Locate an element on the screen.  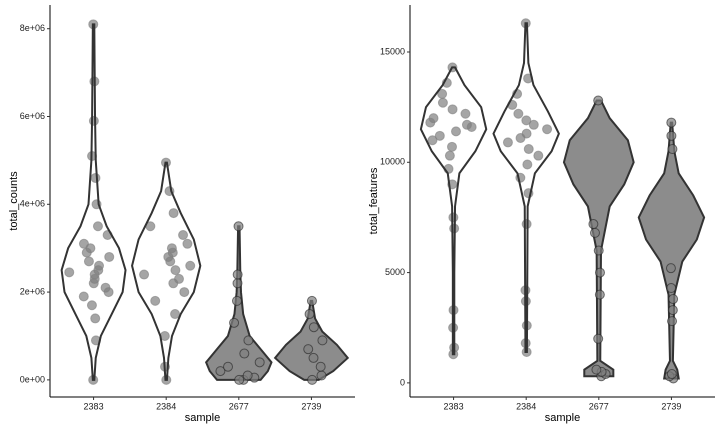
y-tick-label: 5000 is located at coordinates (395, 272).